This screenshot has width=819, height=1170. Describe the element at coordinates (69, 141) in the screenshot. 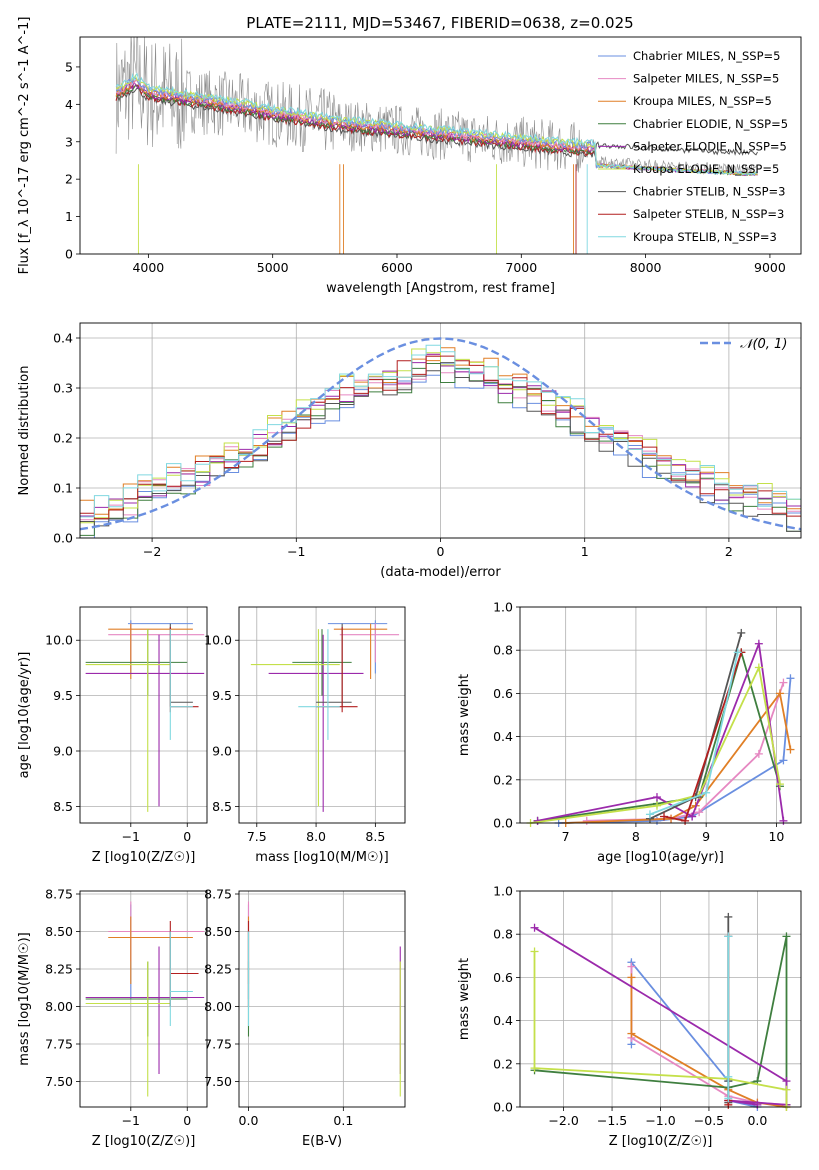

I see `y-tick-label: 3` at that location.